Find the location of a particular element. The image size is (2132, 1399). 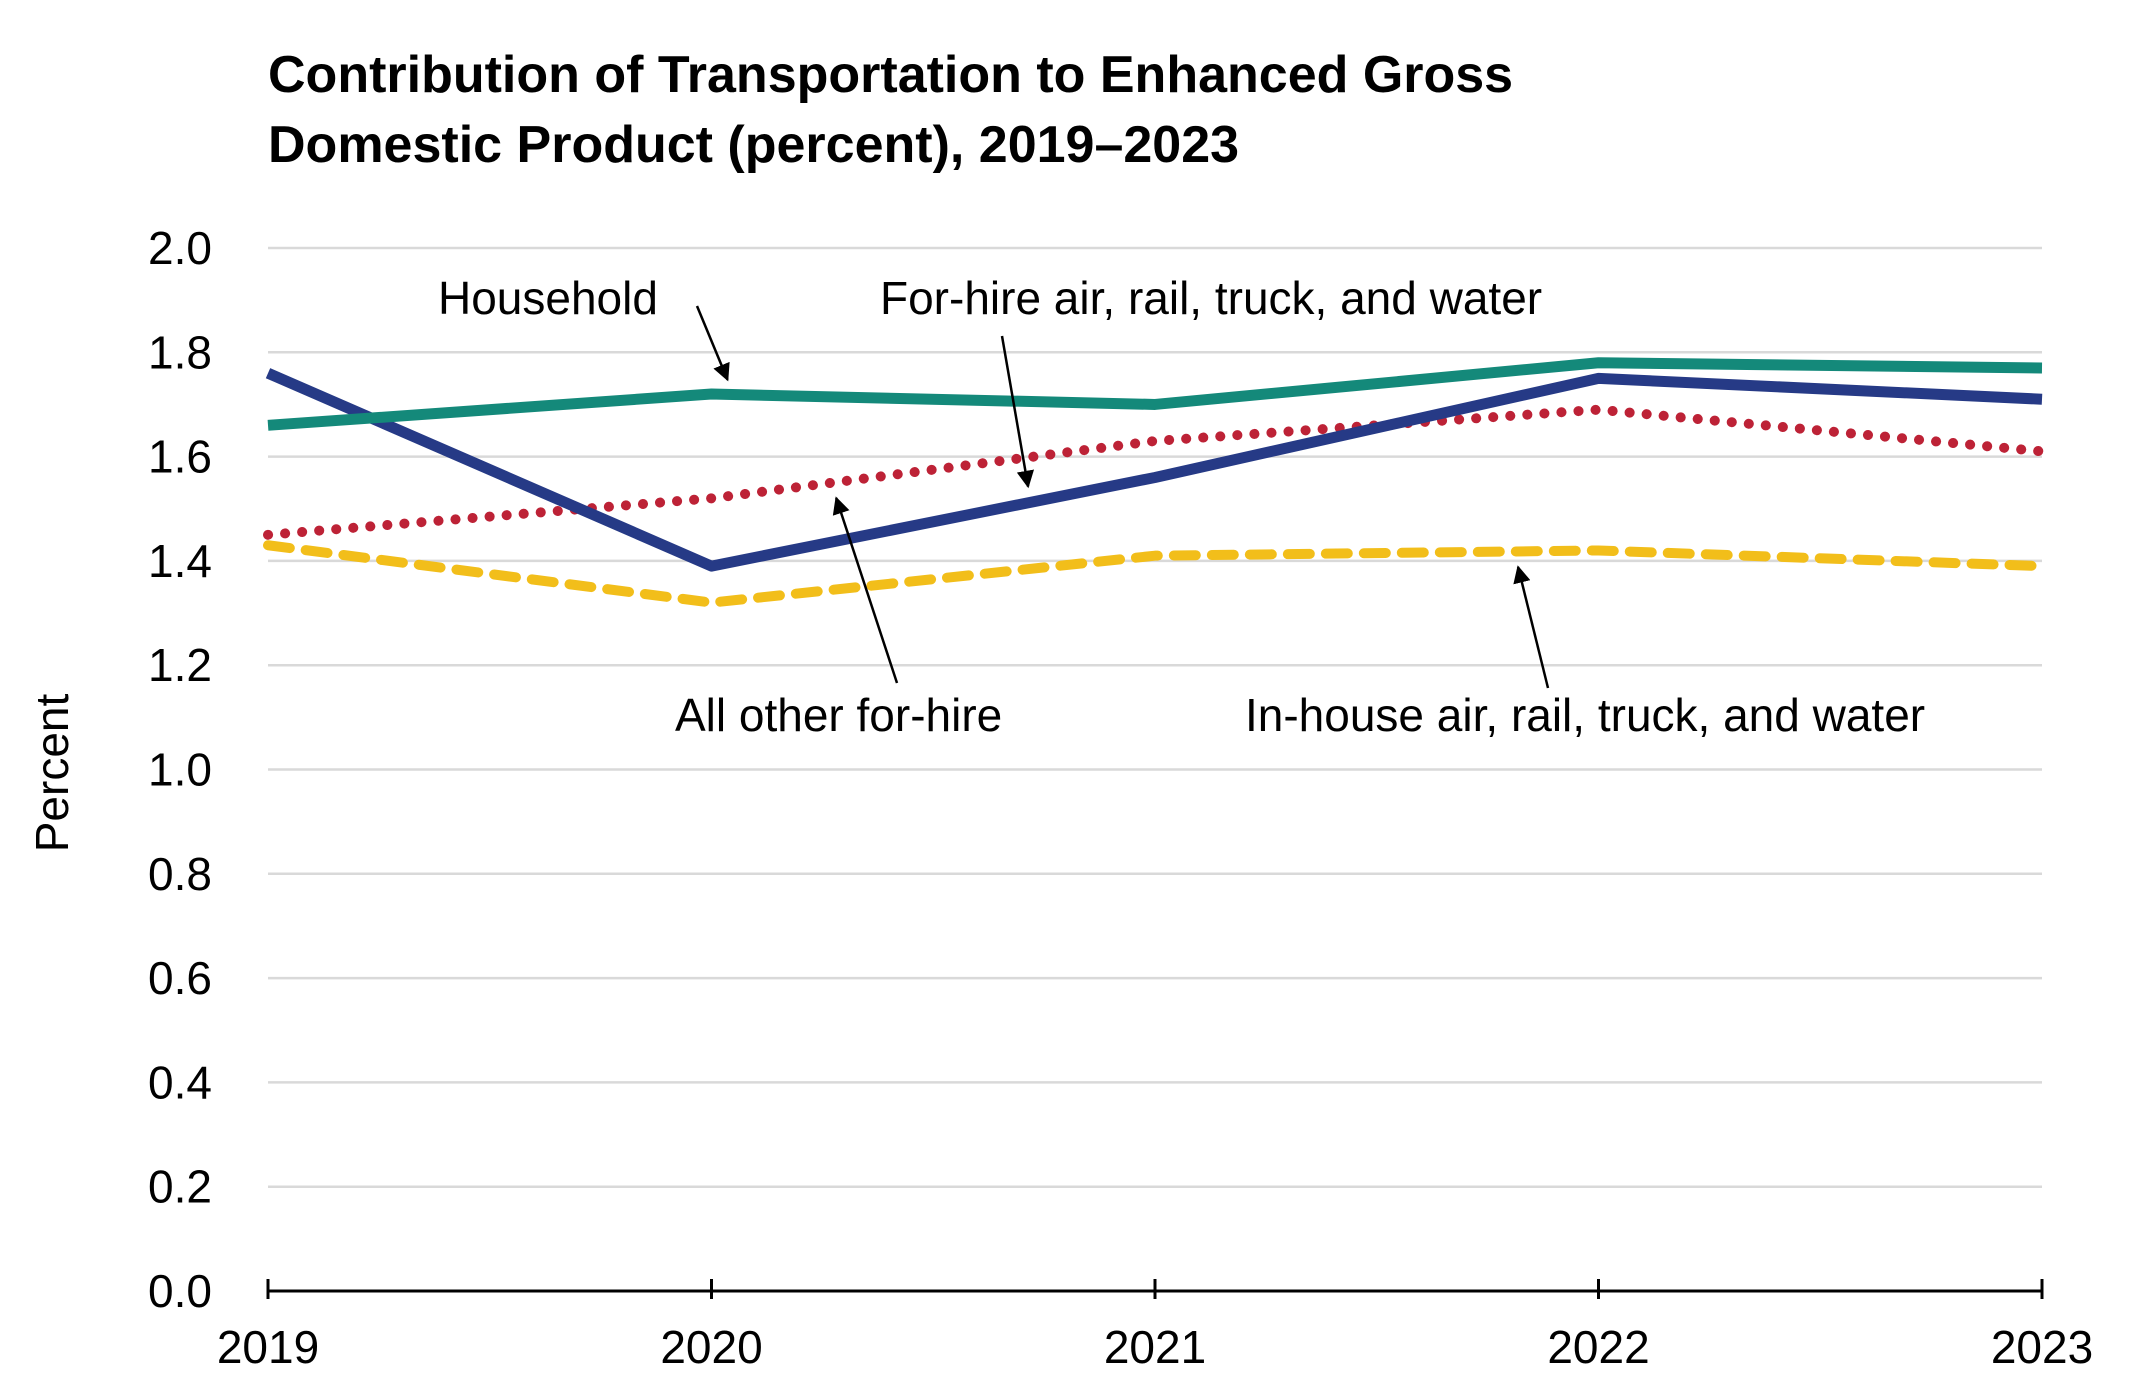

y-tick-label: 1.2 is located at coordinates (180, 665).